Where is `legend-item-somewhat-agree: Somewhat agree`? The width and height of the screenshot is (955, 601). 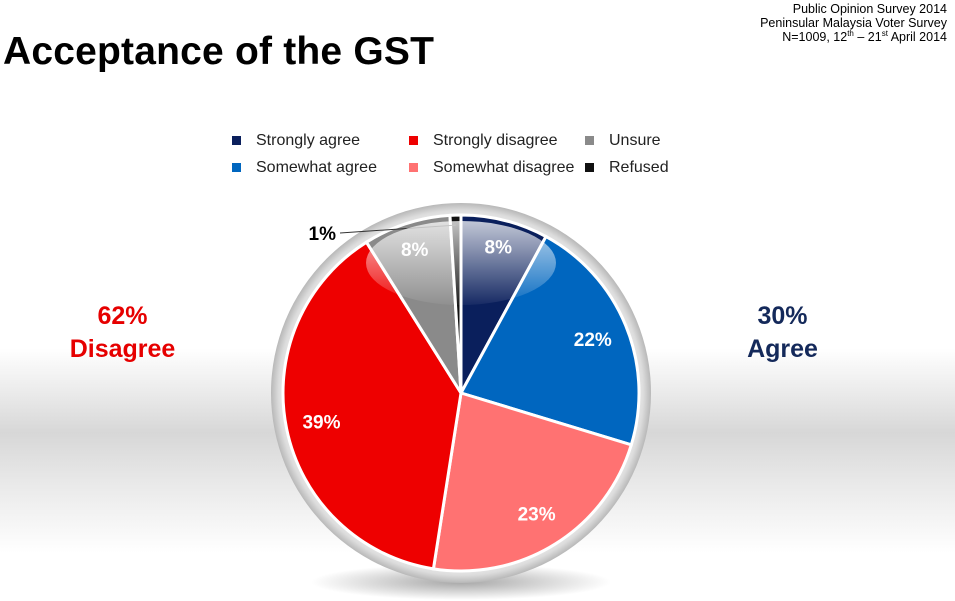
legend-item-somewhat-agree: Somewhat agree is located at coordinates (320, 167).